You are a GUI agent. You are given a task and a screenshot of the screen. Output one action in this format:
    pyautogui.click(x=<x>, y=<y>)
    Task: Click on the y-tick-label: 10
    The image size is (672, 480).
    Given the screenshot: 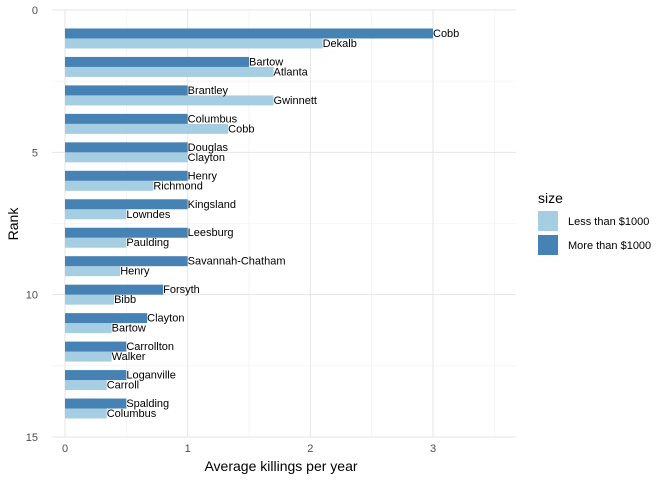 What is the action you would take?
    pyautogui.click(x=32, y=296)
    